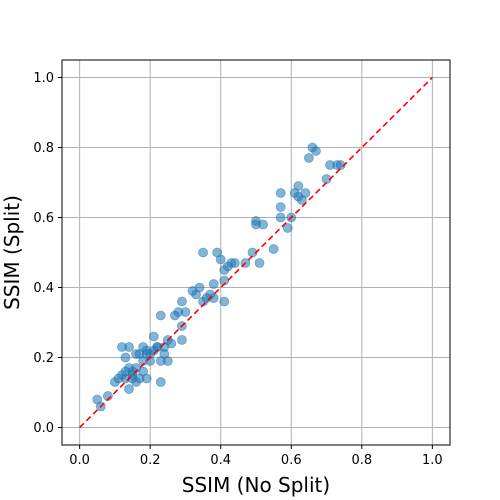  Describe the element at coordinates (79, 460) in the screenshot. I see `x-tick-label: 0.0` at that location.